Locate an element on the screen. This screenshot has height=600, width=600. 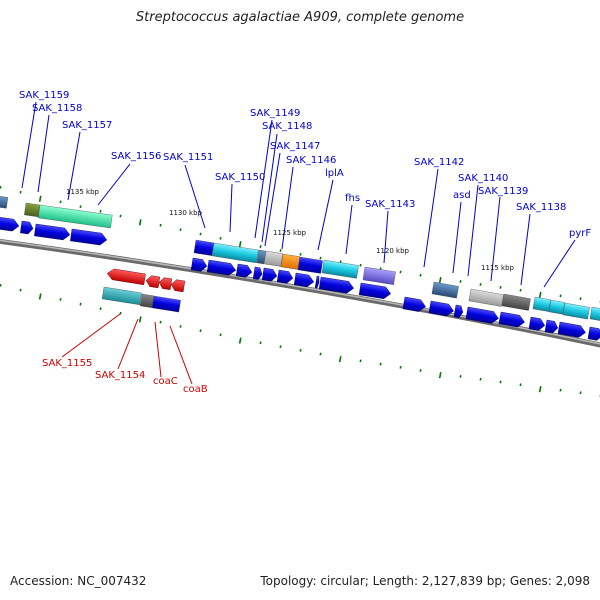
position-label-1135: 1135 kbp is located at coordinates (83, 192).